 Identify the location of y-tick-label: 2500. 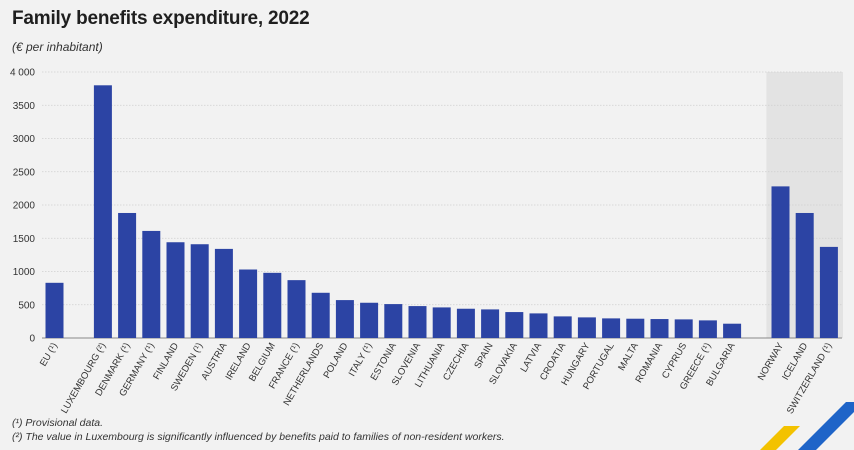
(24, 172).